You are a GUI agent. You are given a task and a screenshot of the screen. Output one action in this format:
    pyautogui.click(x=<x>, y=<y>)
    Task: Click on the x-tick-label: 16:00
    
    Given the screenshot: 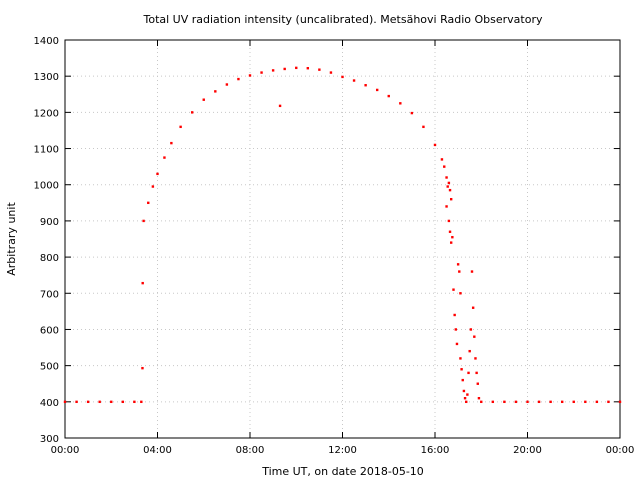 What is the action you would take?
    pyautogui.click(x=435, y=450)
    